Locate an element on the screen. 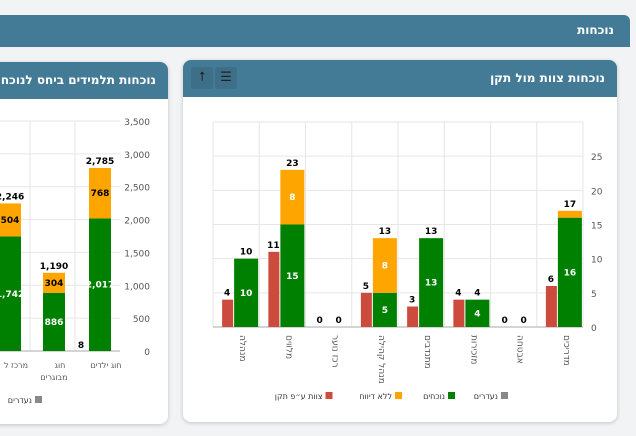  value-label: 6 is located at coordinates (551, 280).